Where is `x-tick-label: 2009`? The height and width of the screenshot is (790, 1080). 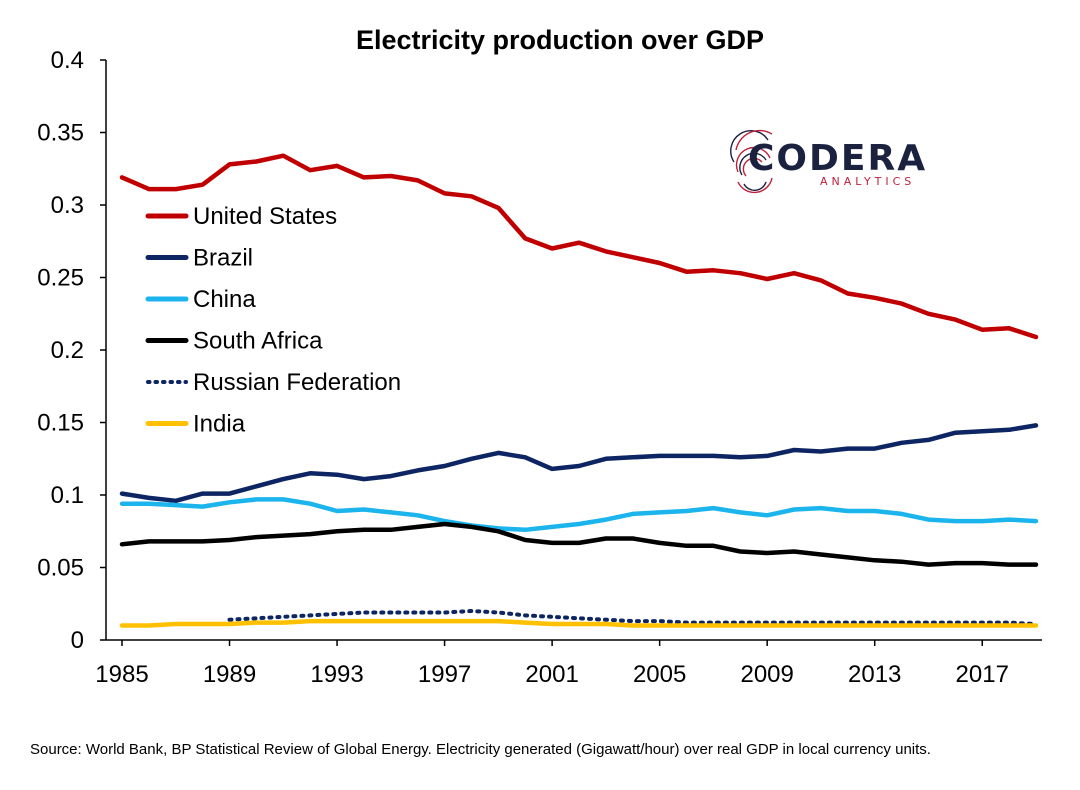 x-tick-label: 2009 is located at coordinates (766, 674).